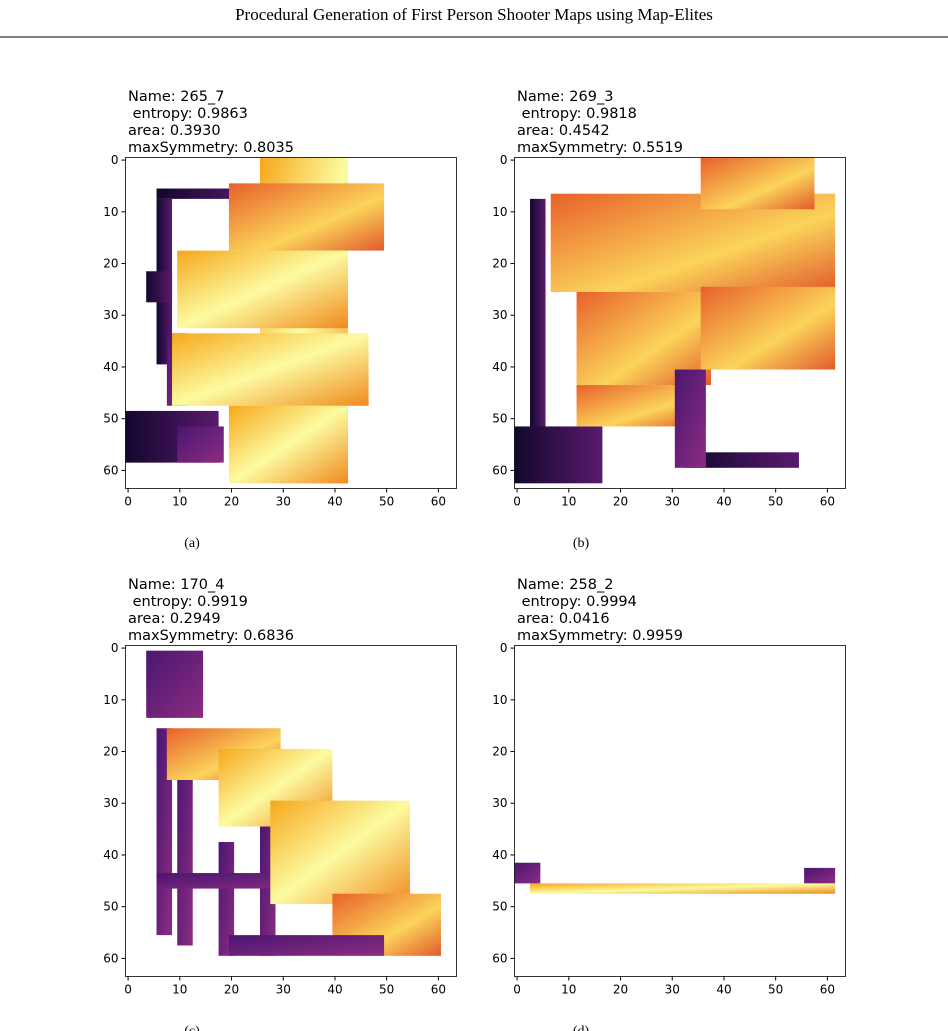  Describe the element at coordinates (174, 619) in the screenshot. I see `panel-info: area: 0.2949` at that location.